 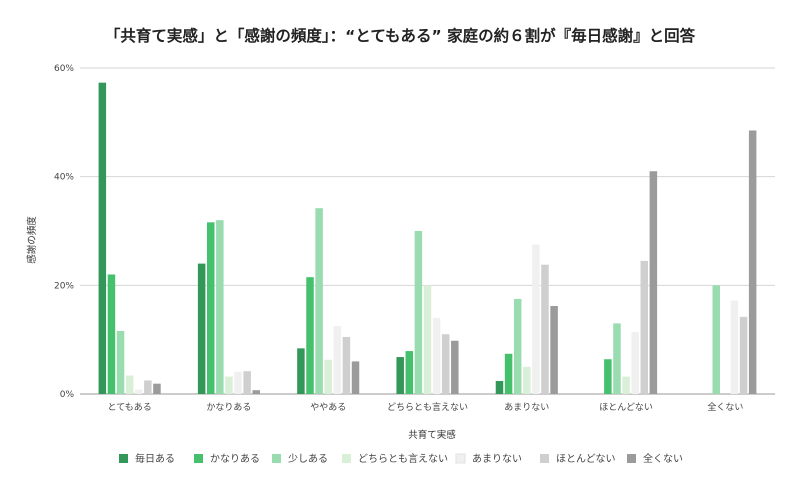 What do you see at coordinates (228, 407) in the screenshot?
I see `x-tick-label: かなりある` at bounding box center [228, 407].